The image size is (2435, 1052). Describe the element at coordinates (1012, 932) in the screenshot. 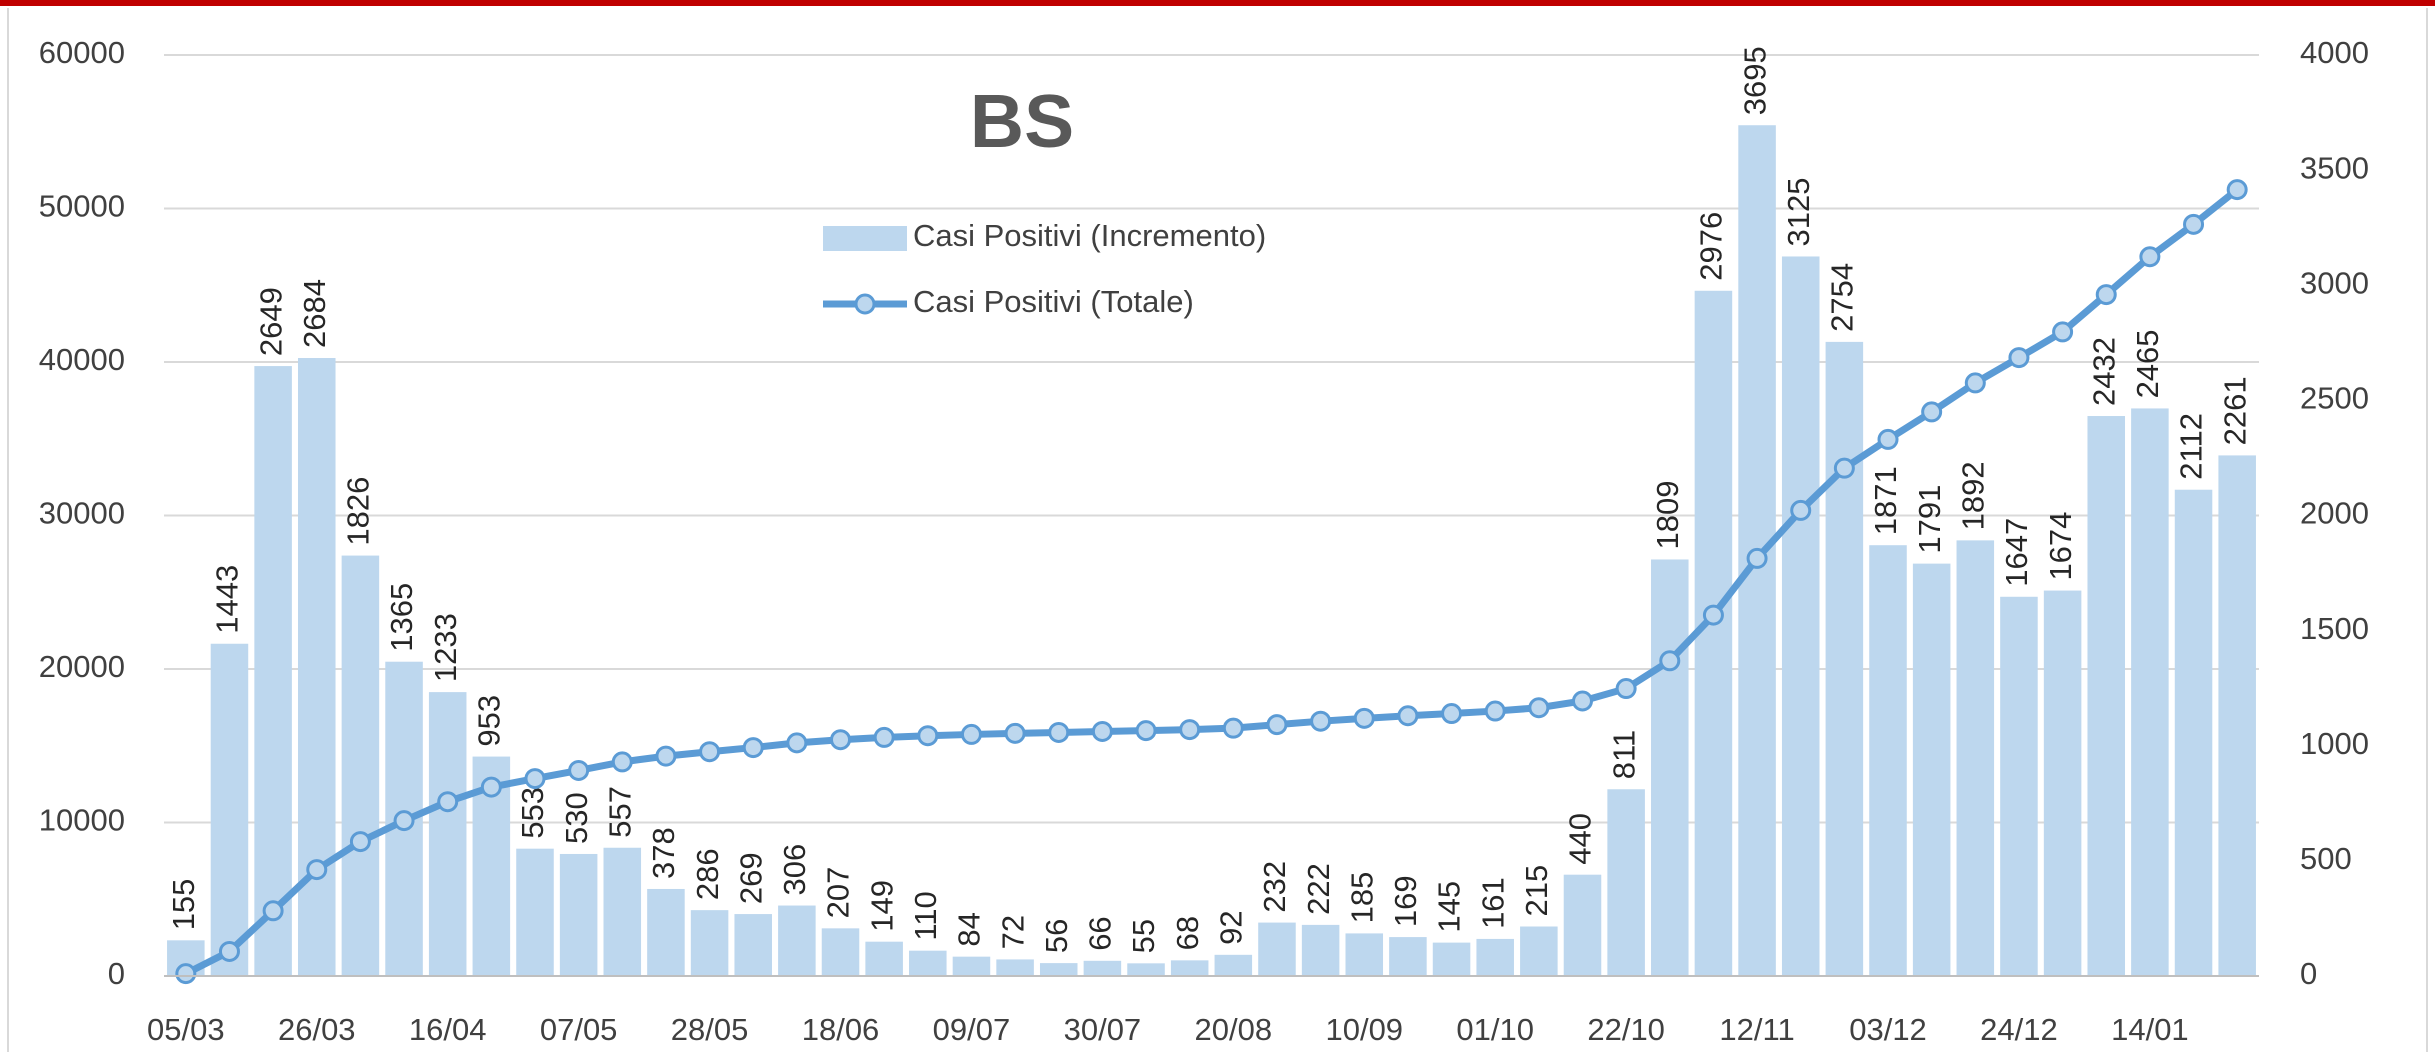

I see `value-label: 72` at that location.